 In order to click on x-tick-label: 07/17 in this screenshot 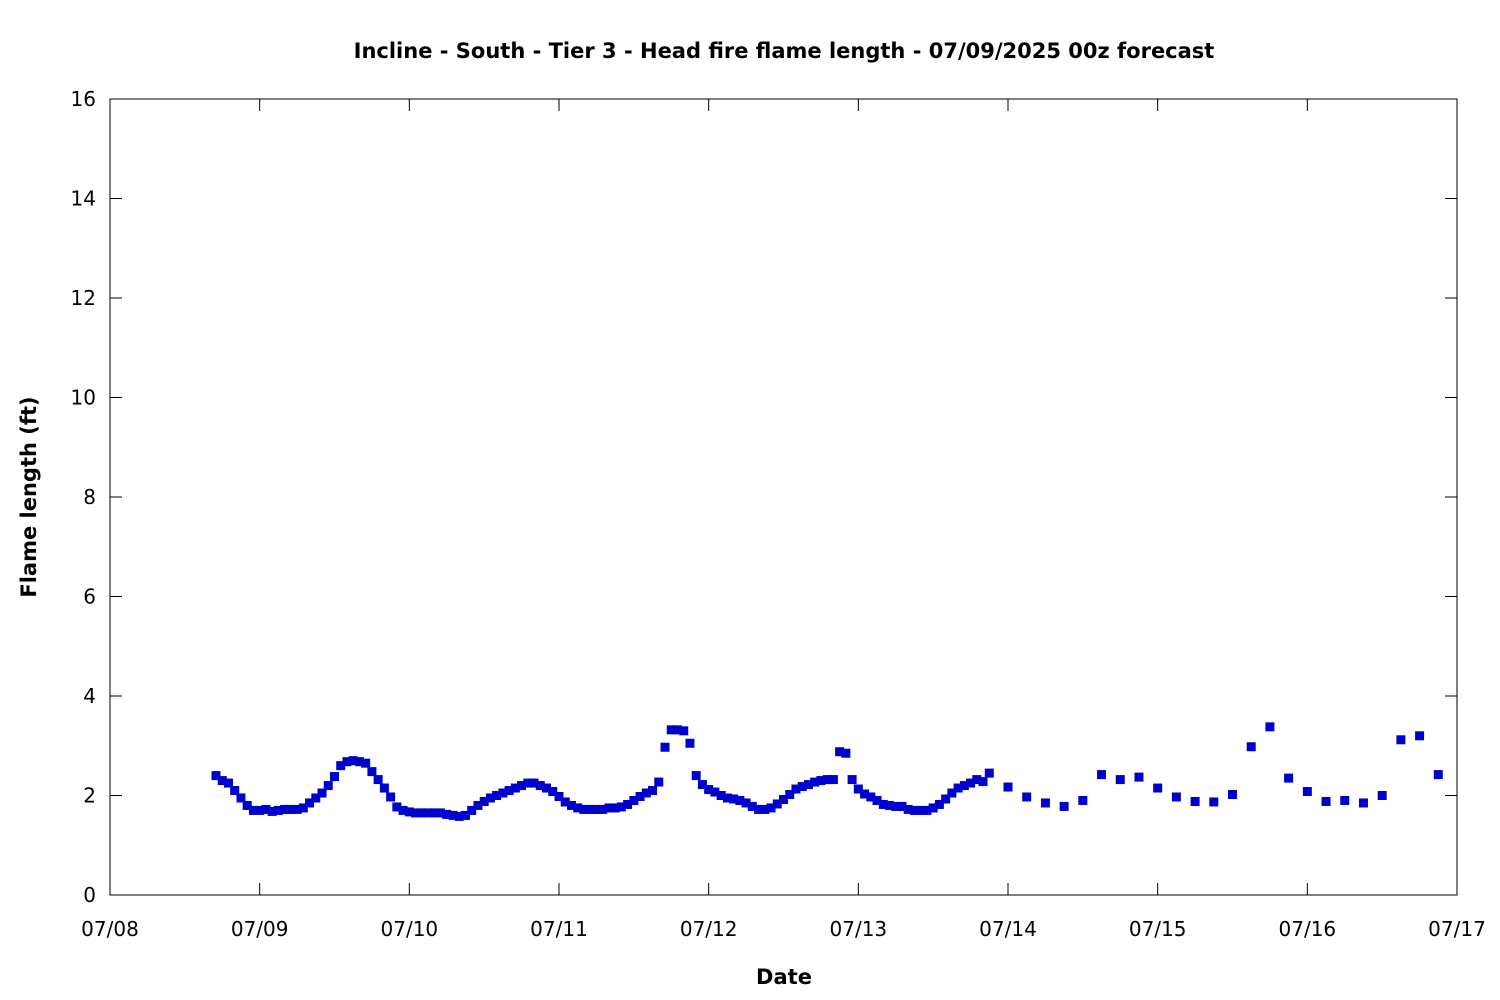, I will do `click(1457, 929)`.